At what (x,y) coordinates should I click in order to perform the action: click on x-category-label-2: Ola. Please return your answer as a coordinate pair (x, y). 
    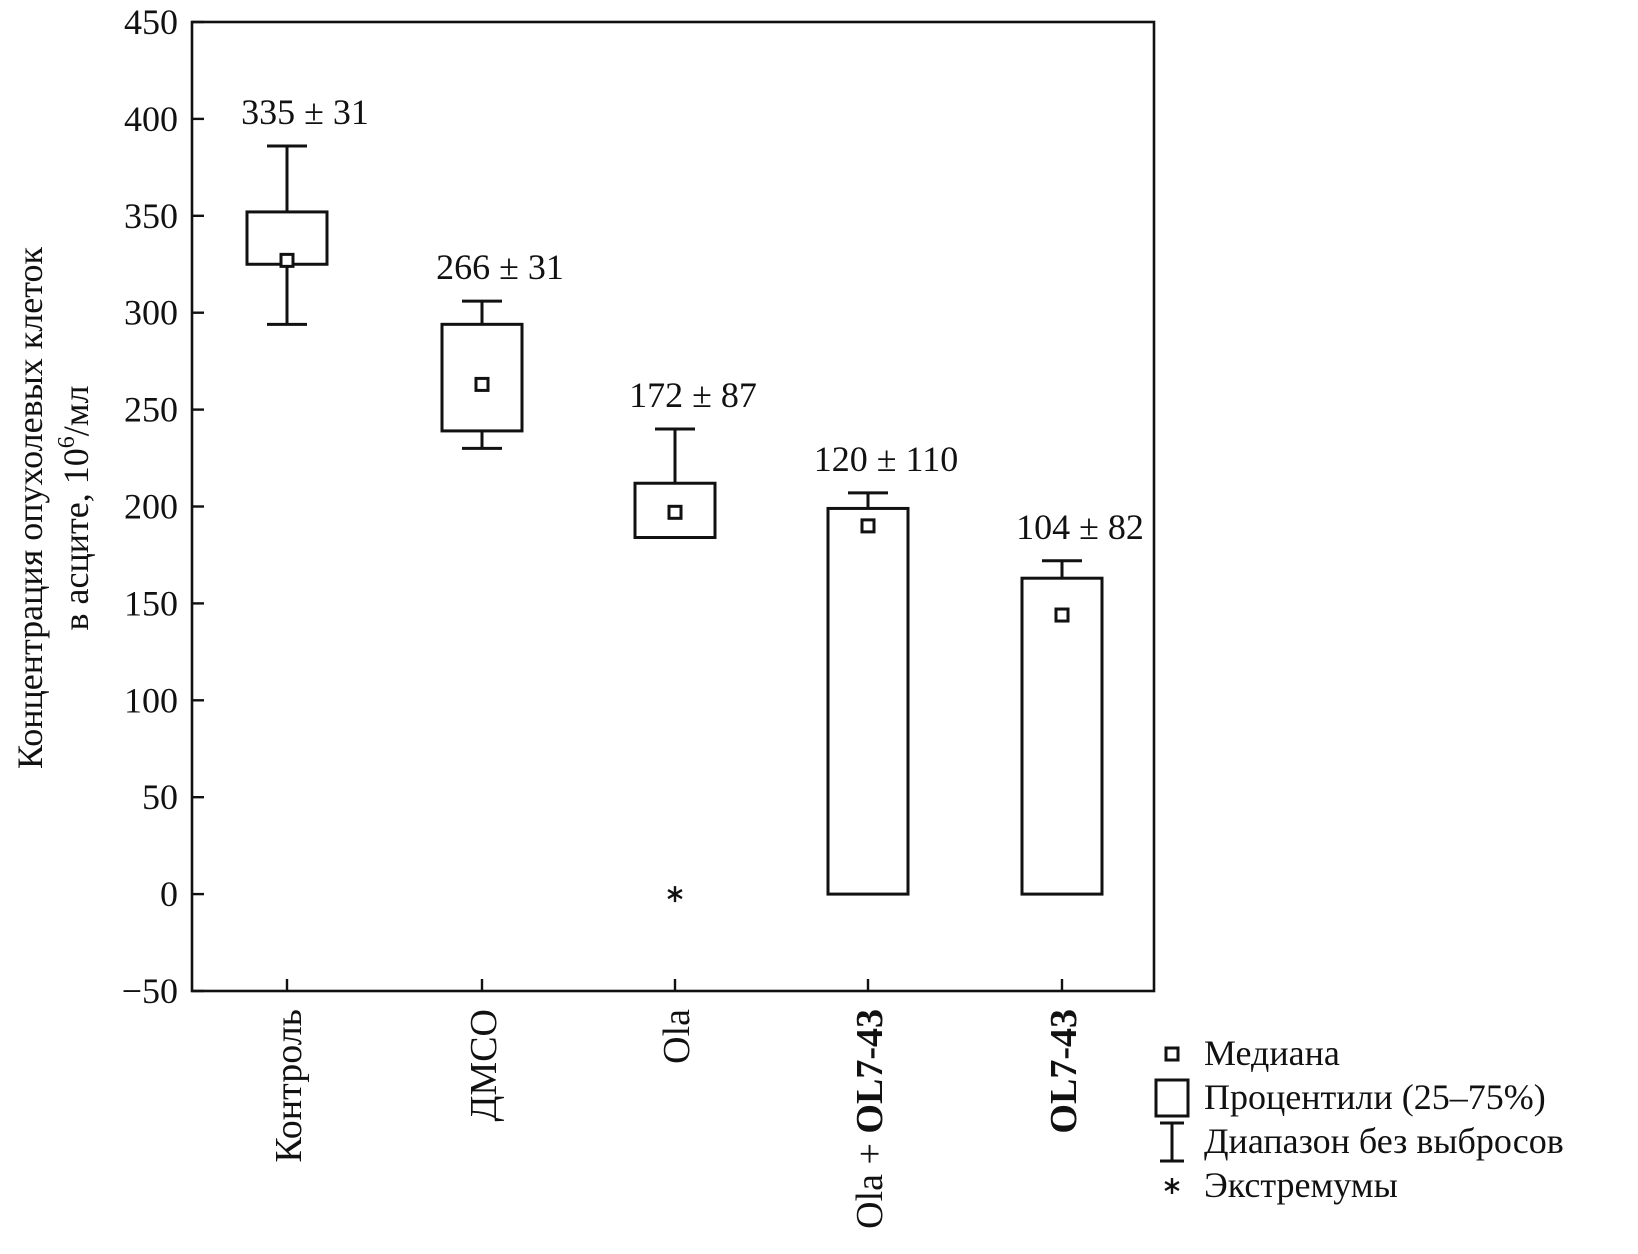
    Looking at the image, I should click on (677, 1036).